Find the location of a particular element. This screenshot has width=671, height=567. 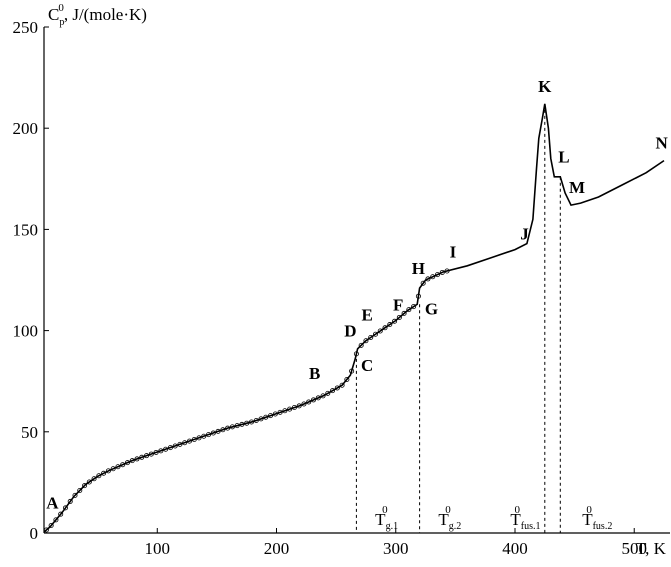

x-ticks: 100 200 300 400 500 is located at coordinates (396, 543).